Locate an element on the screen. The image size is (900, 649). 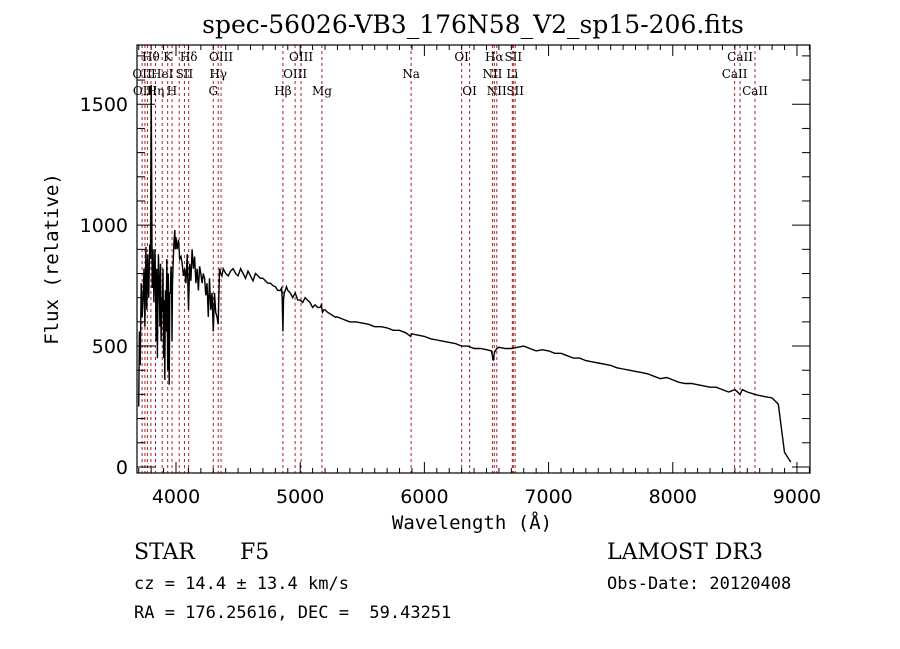
line-label: H is located at coordinates (172, 91).